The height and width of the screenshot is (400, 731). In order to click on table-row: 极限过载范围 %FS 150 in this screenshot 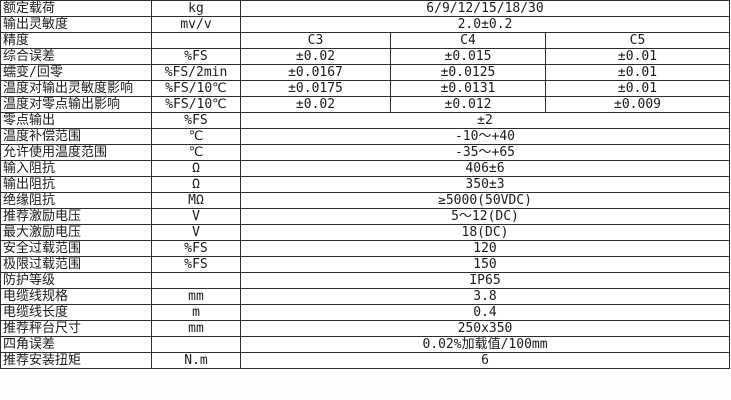, I will do `click(365, 264)`.